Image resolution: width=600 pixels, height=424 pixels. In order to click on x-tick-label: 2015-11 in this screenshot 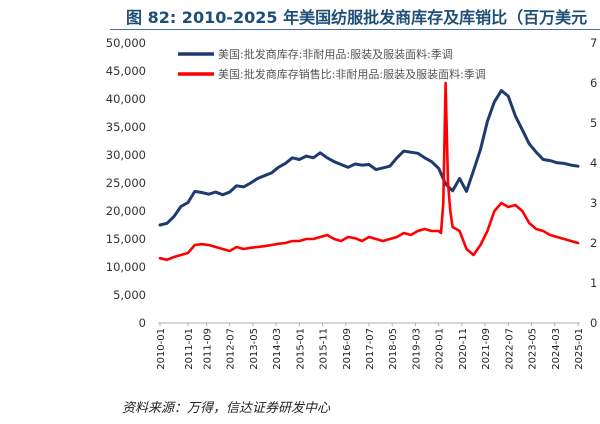, I will do `click(324, 349)`.